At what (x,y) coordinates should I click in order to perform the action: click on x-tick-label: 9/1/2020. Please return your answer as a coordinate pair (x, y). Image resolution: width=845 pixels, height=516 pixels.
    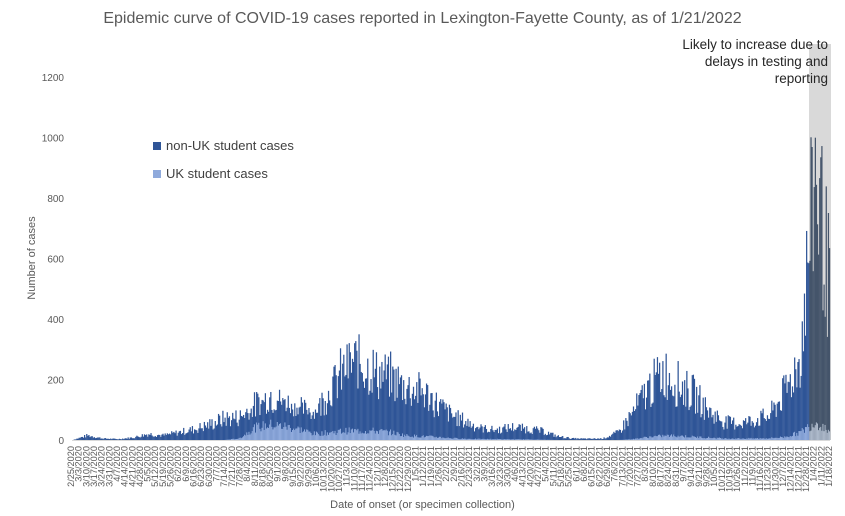
    Looking at the image, I should click on (278, 464).